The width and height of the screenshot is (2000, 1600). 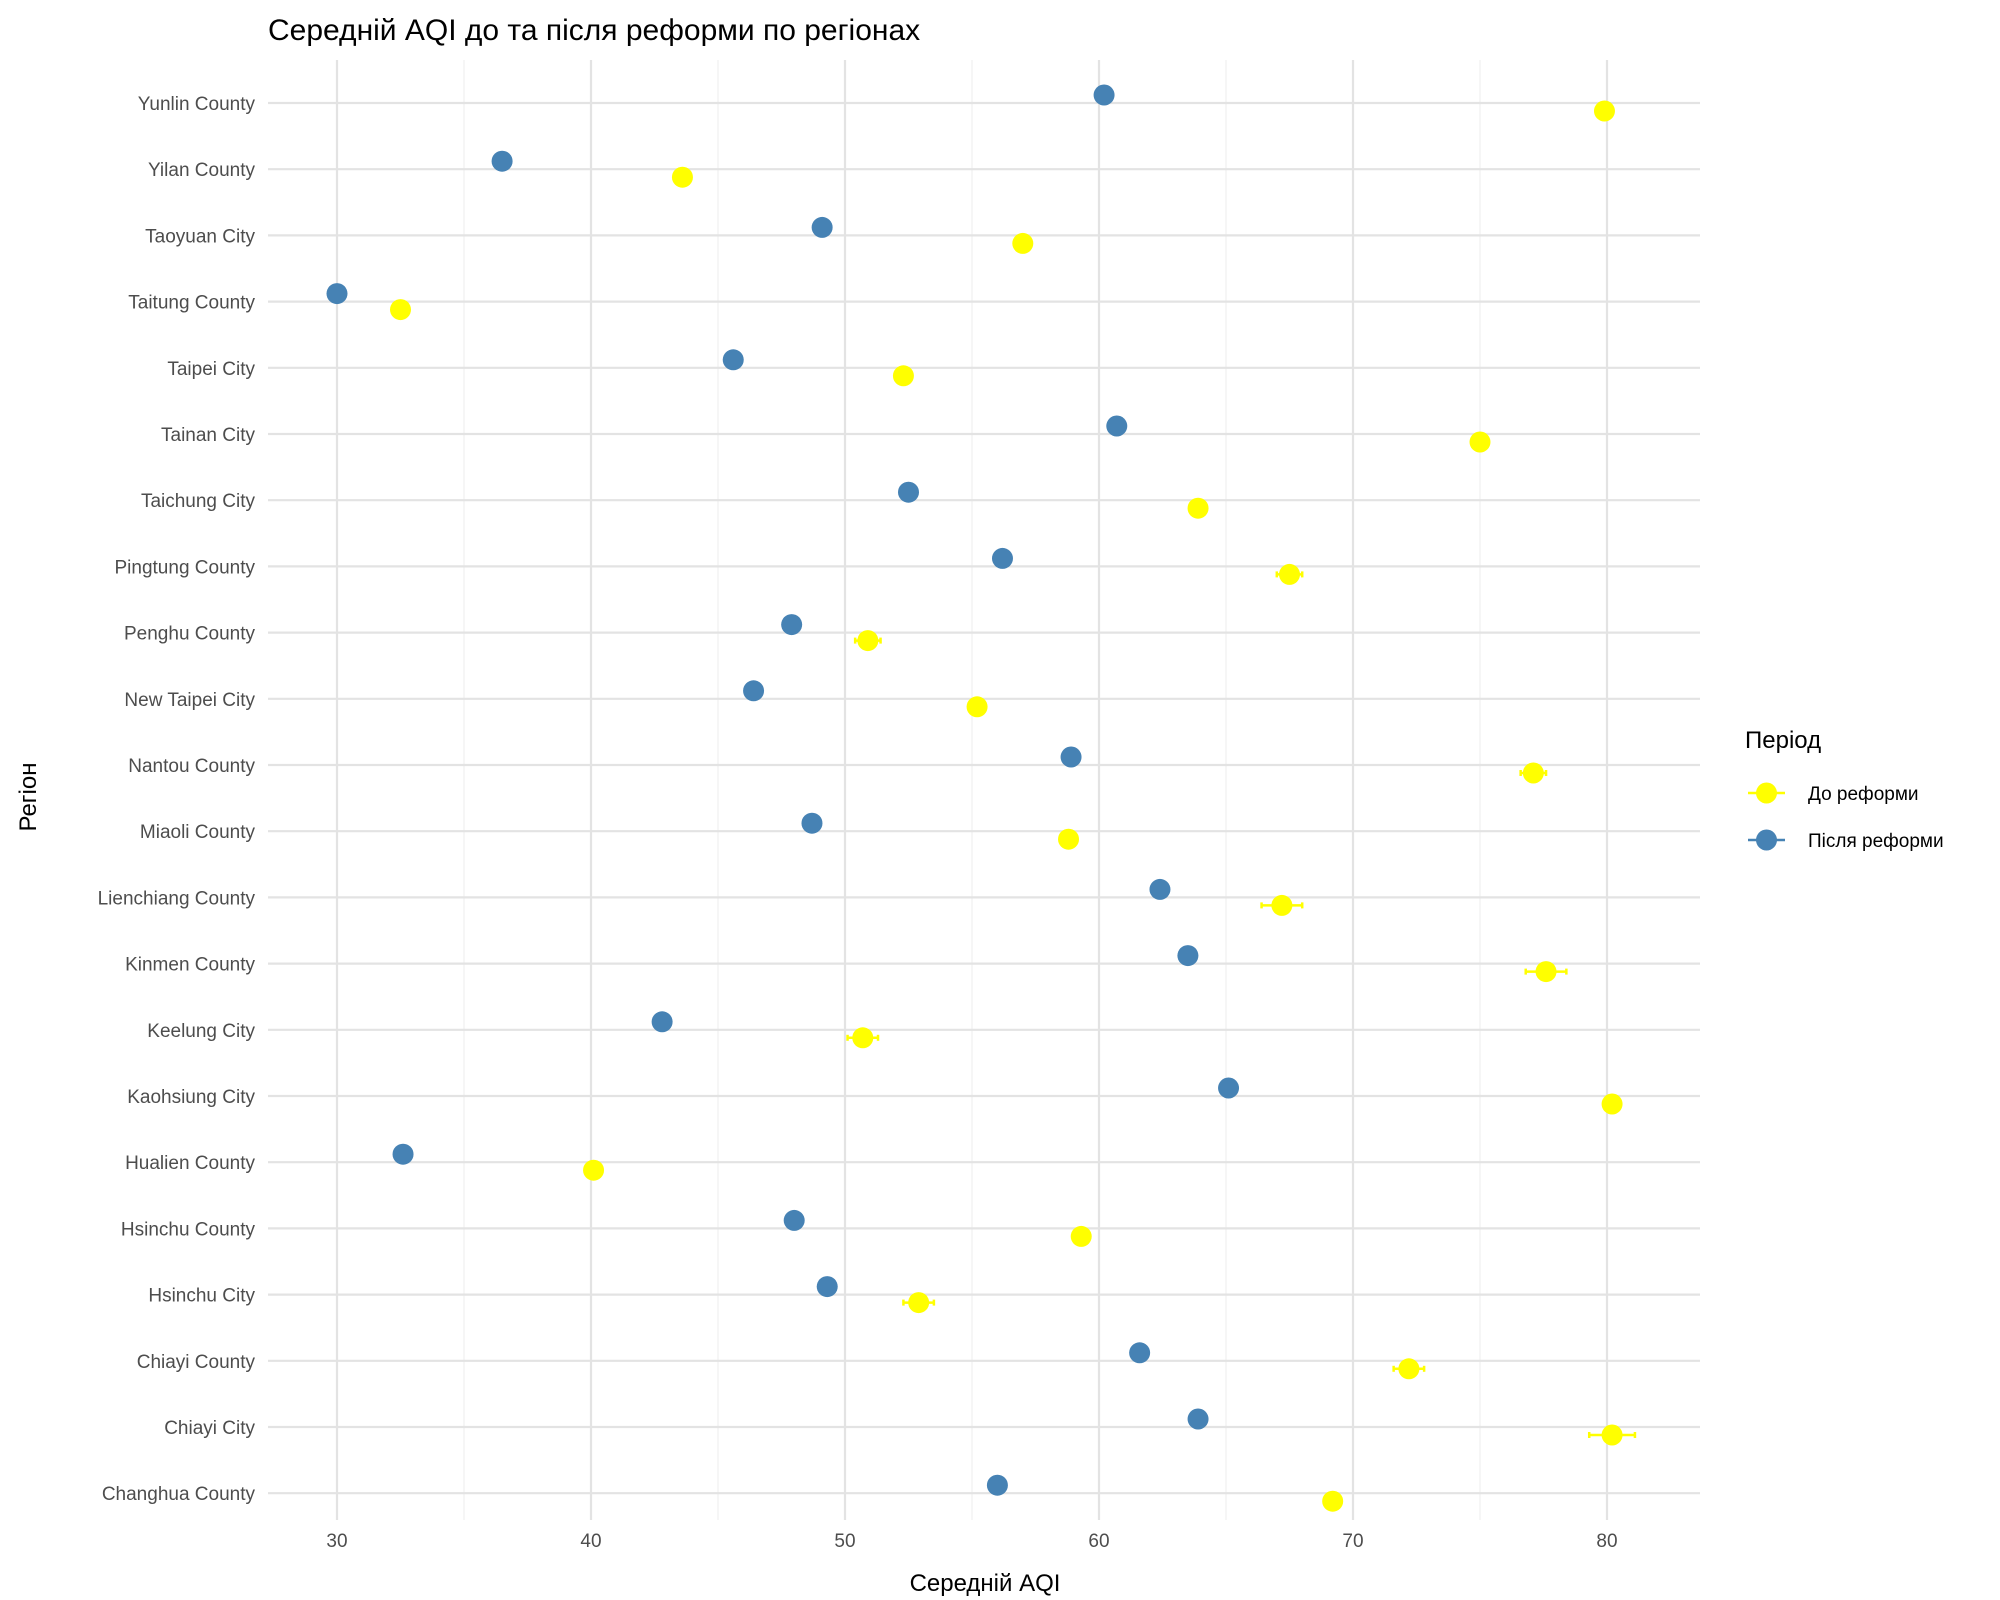 What do you see at coordinates (191, 1097) in the screenshot?
I see `y-tick-label: Kaohsiung City` at bounding box center [191, 1097].